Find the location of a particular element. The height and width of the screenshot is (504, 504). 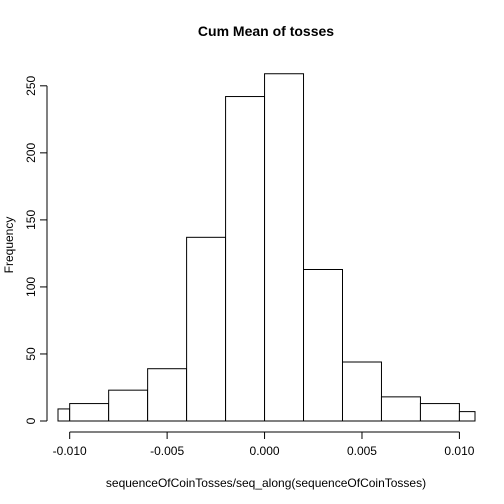

y-tick-label: 150 is located at coordinates (31, 220).